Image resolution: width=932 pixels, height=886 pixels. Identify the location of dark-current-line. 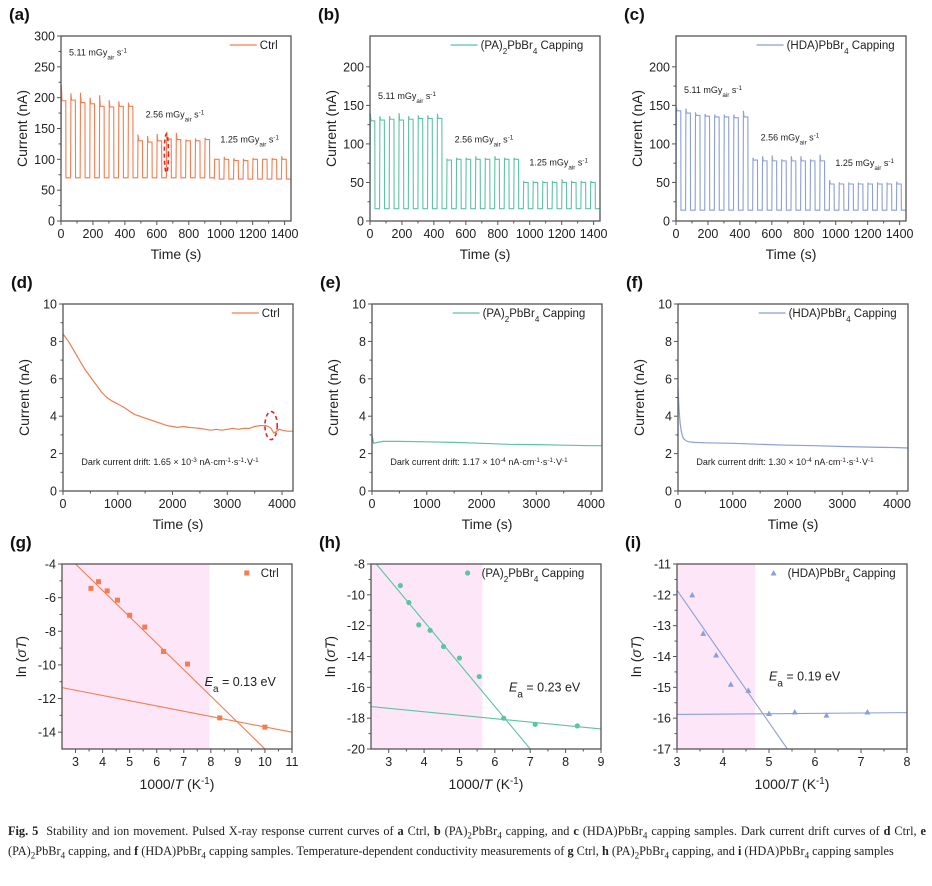
(793, 418).